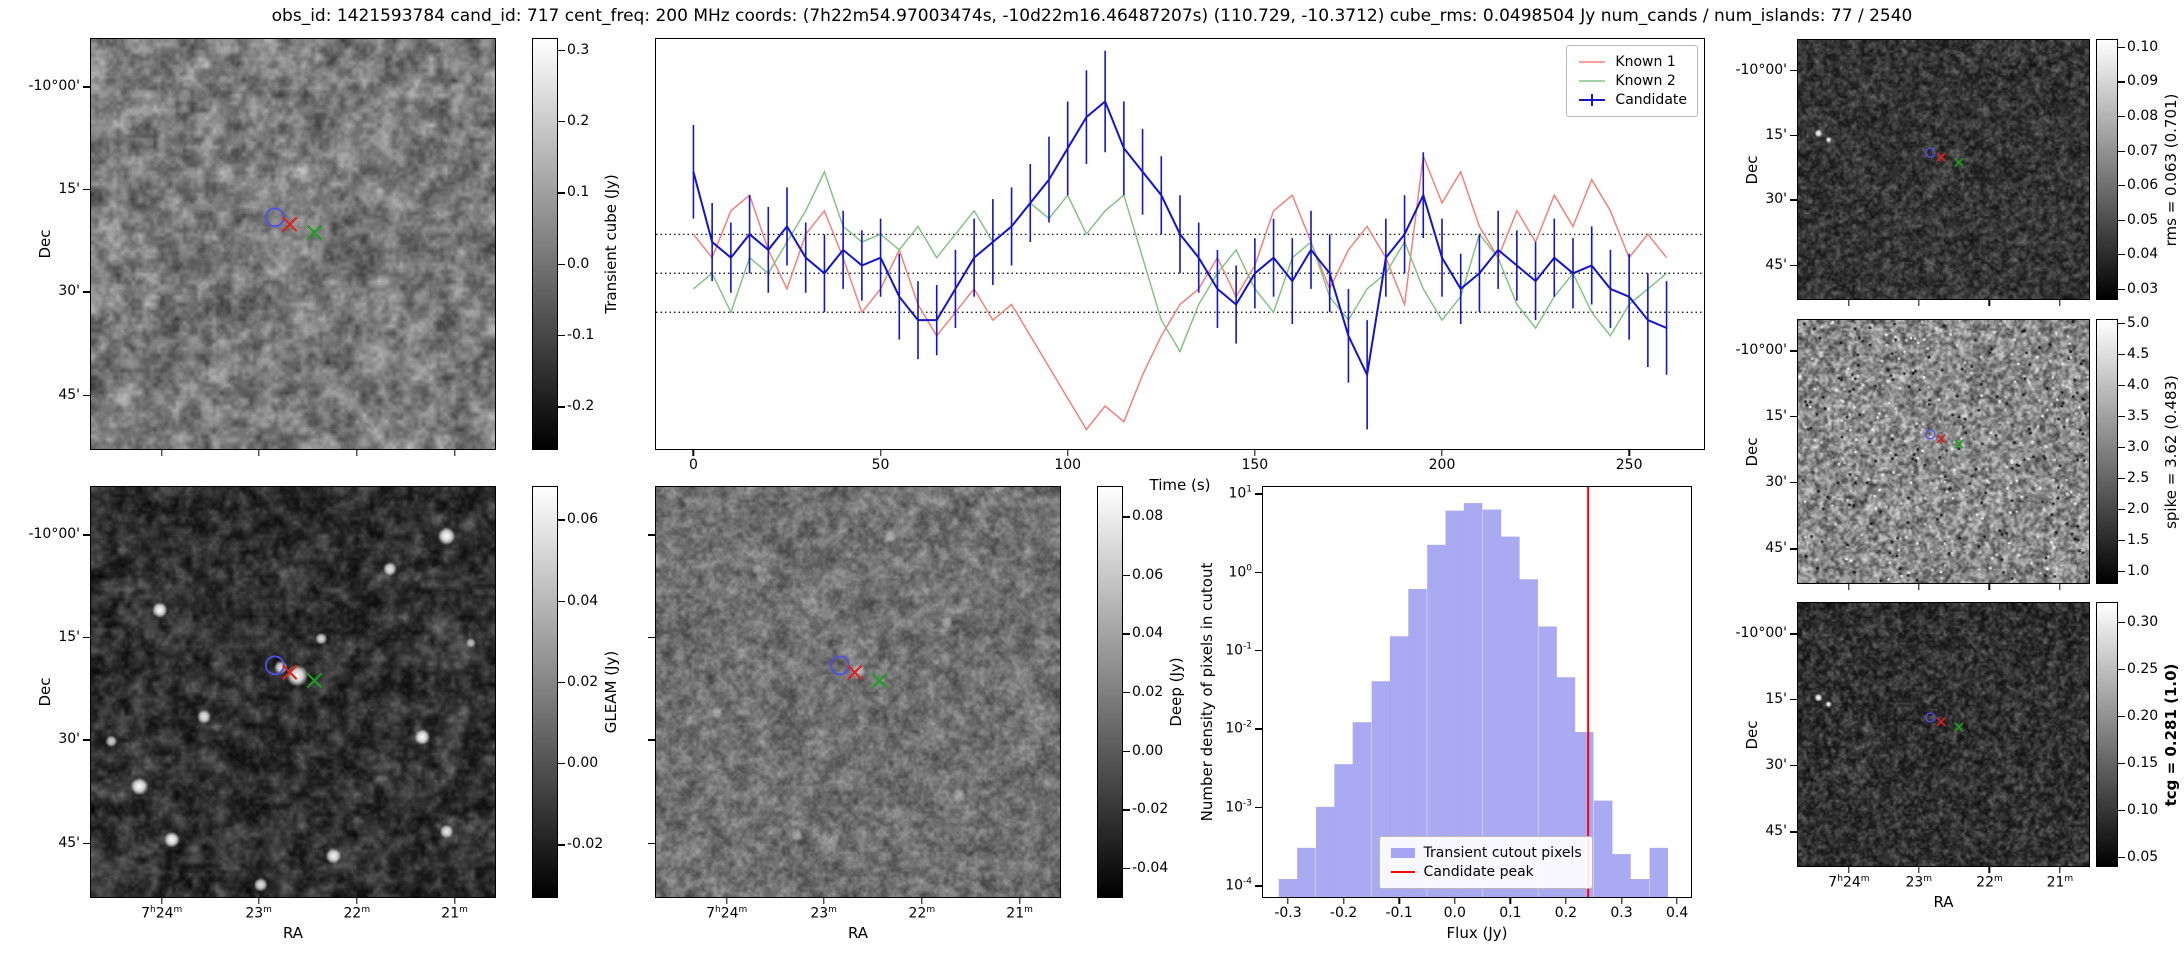 The width and height of the screenshot is (2184, 960). What do you see at coordinates (2143, 668) in the screenshot?
I see `colorbar-tick-label: 0.25` at bounding box center [2143, 668].